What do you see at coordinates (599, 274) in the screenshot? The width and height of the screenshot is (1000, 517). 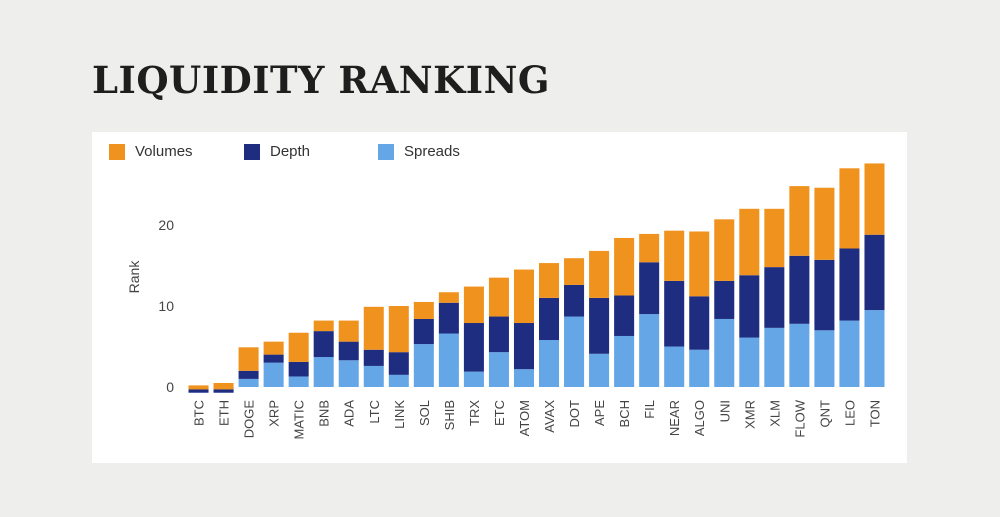 I see `bar-volumes-ape` at bounding box center [599, 274].